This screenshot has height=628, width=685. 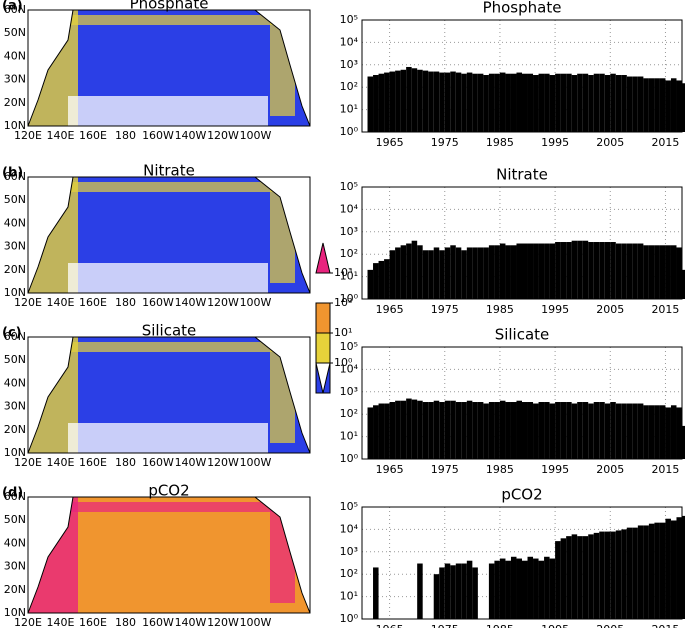 I want to click on x-tick-label: 1965, so click(x=390, y=625).